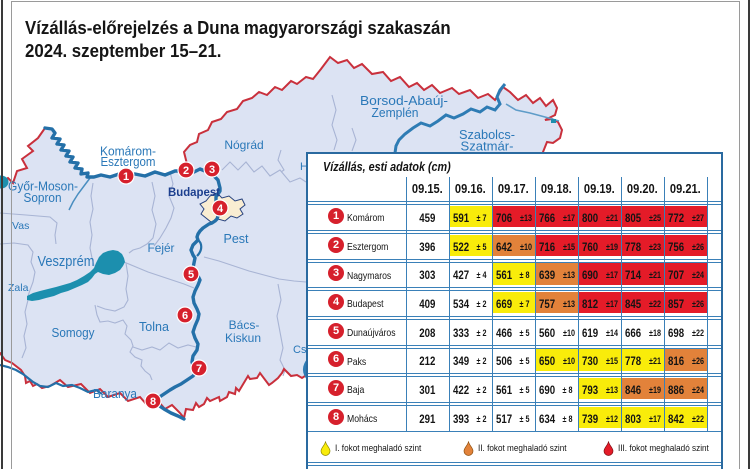 The height and width of the screenshot is (469, 750). Describe the element at coordinates (395, 112) in the screenshot. I see `svg-text: Zemplén` at that location.